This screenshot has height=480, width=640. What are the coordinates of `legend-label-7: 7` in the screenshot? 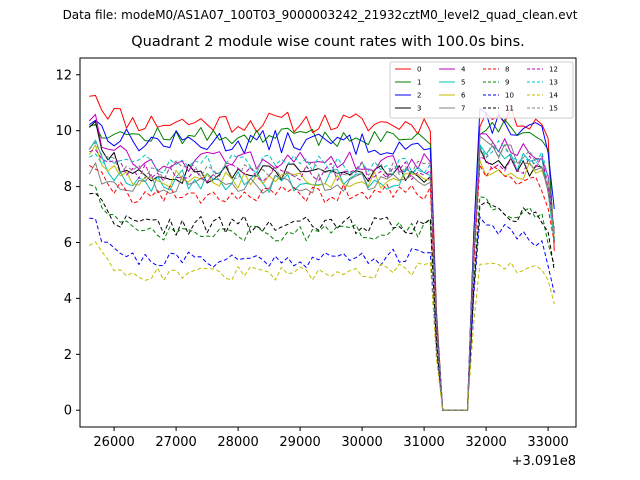 It's located at (463, 109).